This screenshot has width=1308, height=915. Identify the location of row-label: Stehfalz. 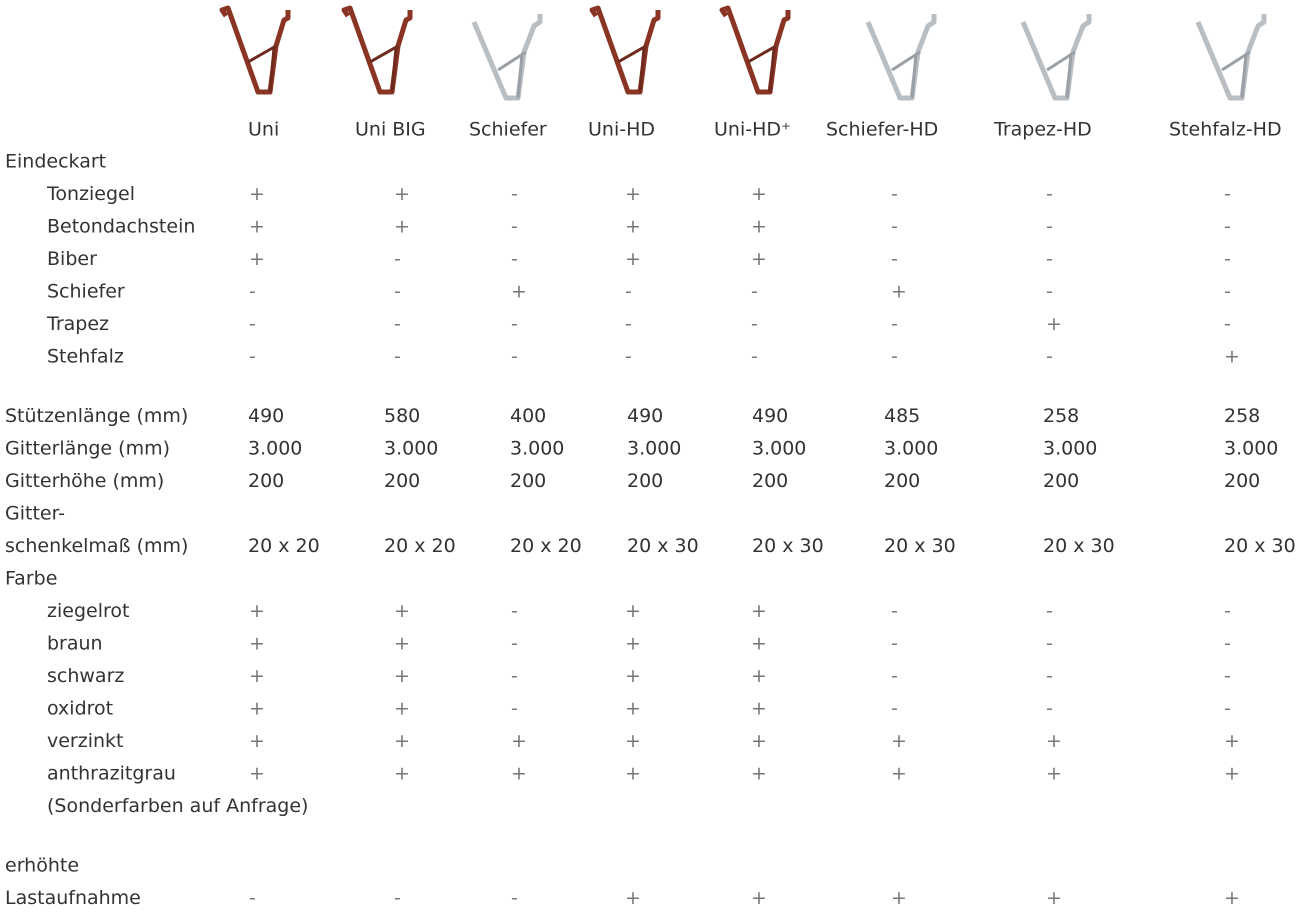
(85, 357).